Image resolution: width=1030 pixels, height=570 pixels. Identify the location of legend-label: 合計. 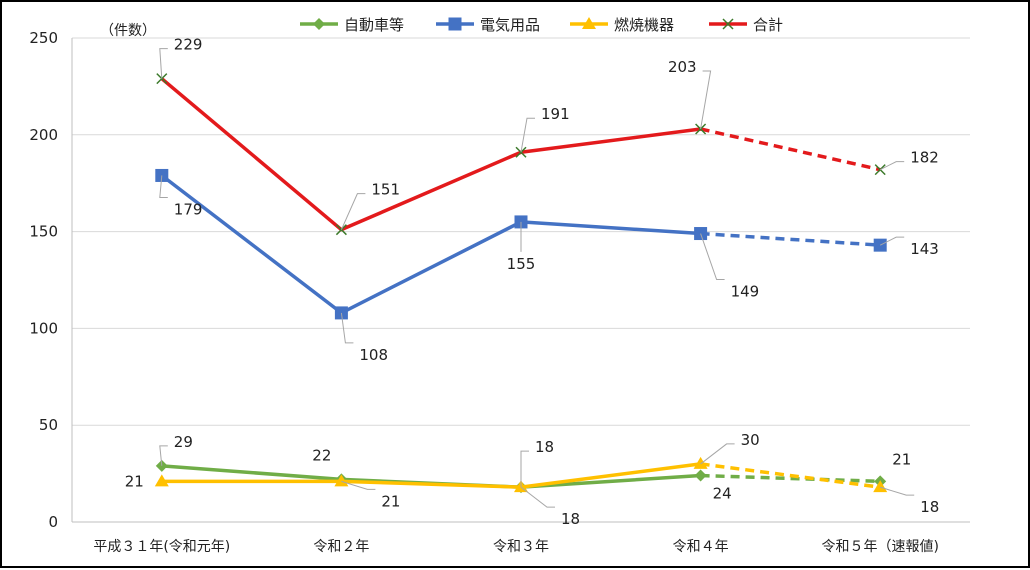
(768, 25).